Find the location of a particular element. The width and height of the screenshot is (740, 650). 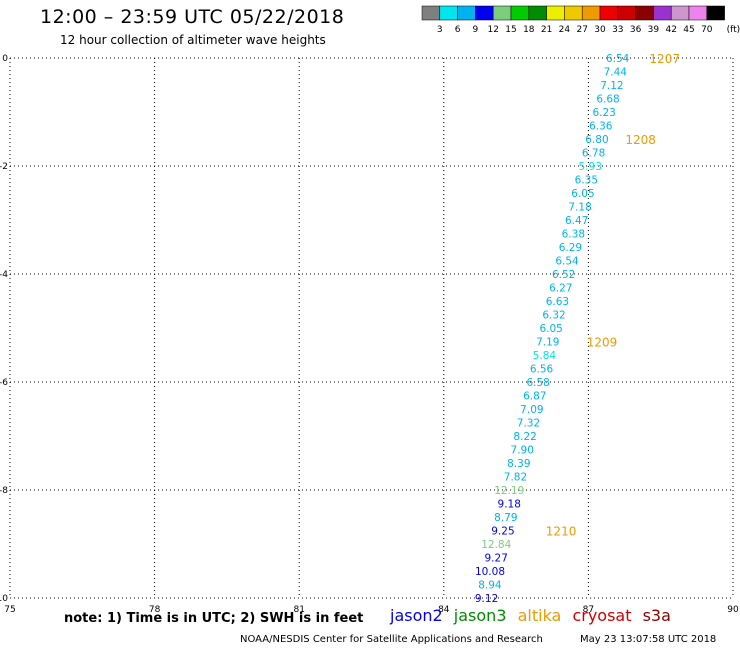

wave-height-point: 6.35 is located at coordinates (586, 181).